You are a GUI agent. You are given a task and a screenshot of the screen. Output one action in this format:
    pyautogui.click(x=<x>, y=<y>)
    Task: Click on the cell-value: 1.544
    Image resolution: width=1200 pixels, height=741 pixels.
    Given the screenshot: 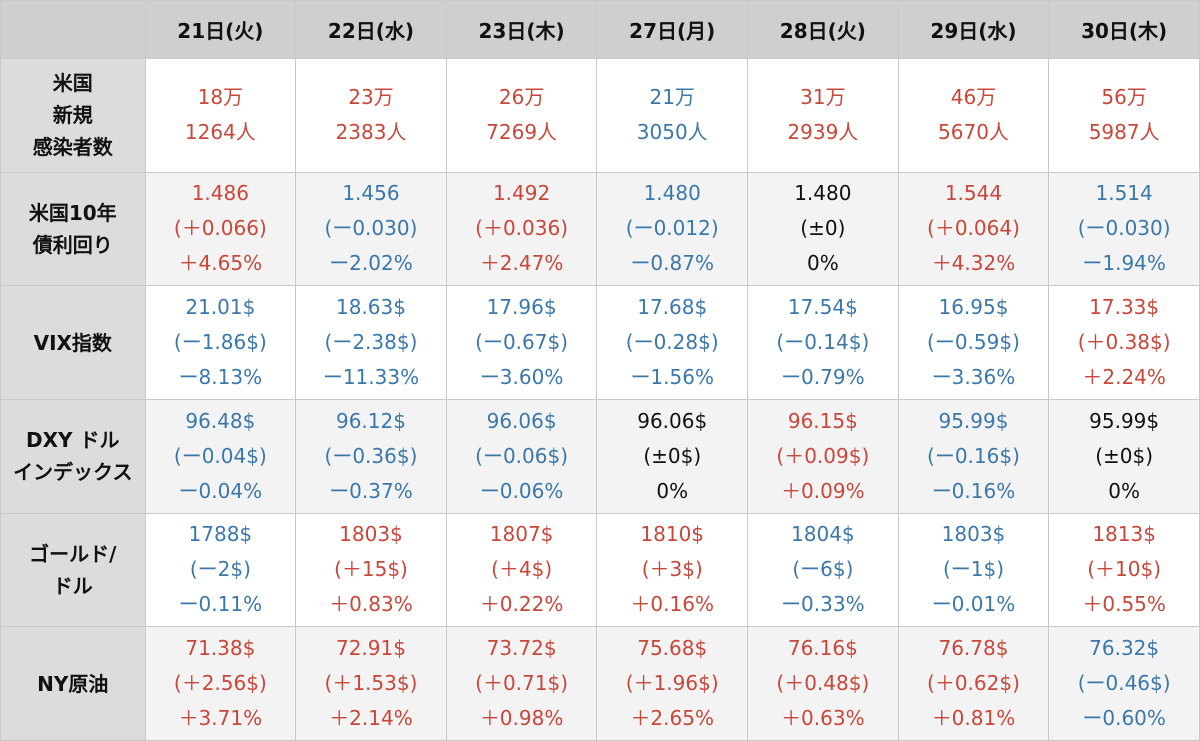 What is the action you would take?
    pyautogui.click(x=973, y=193)
    